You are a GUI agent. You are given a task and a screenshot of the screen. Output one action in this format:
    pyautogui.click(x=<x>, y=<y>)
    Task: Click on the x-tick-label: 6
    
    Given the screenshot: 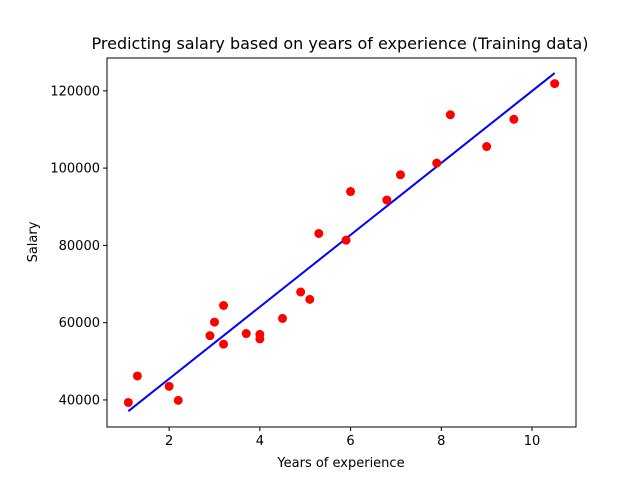 What is the action you would take?
    pyautogui.click(x=350, y=441)
    